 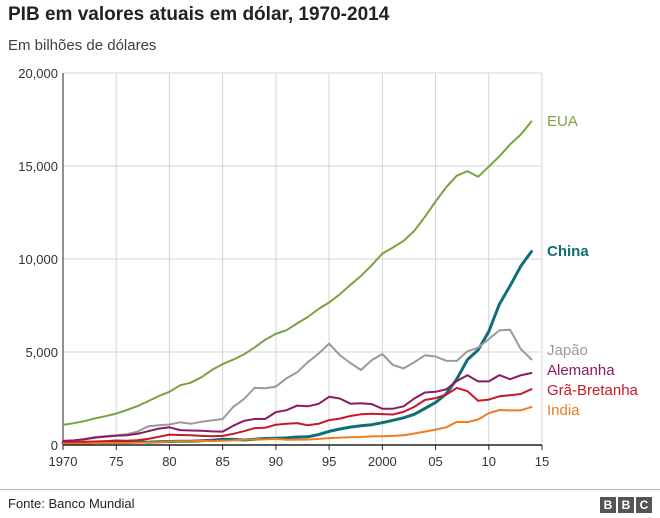 What do you see at coordinates (567, 350) in the screenshot?
I see `series-label-japão: Japão` at bounding box center [567, 350].